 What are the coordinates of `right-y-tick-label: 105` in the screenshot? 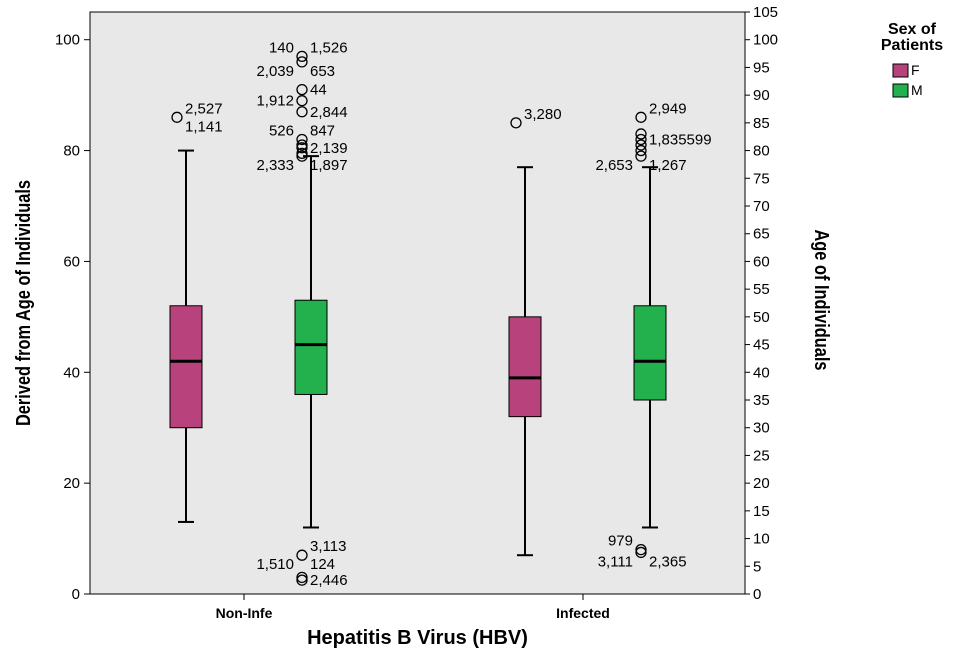 It's located at (765, 12).